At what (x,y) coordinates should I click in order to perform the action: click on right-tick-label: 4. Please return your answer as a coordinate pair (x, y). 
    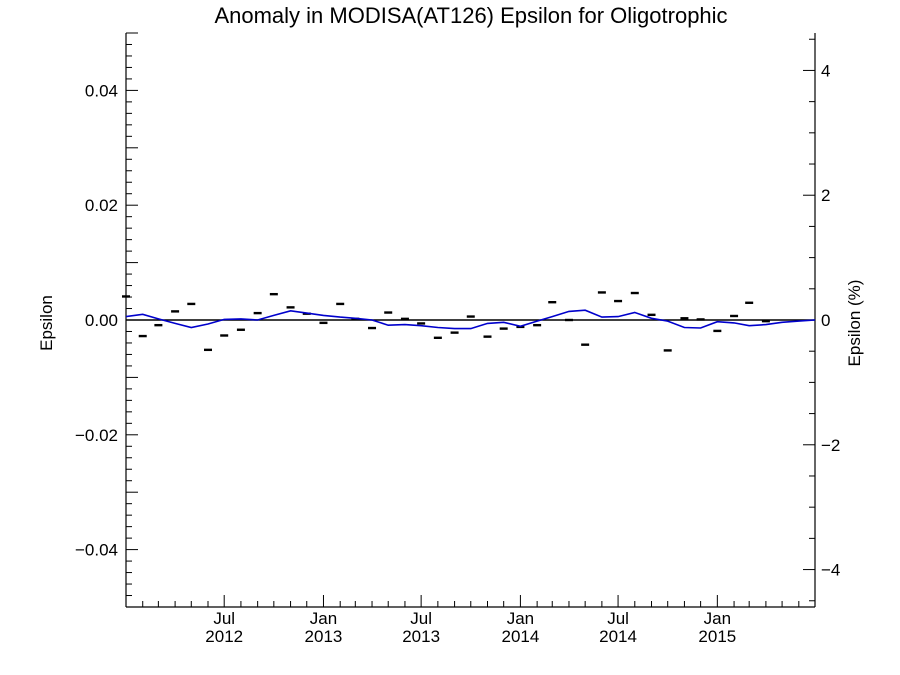
    Looking at the image, I should click on (825, 70).